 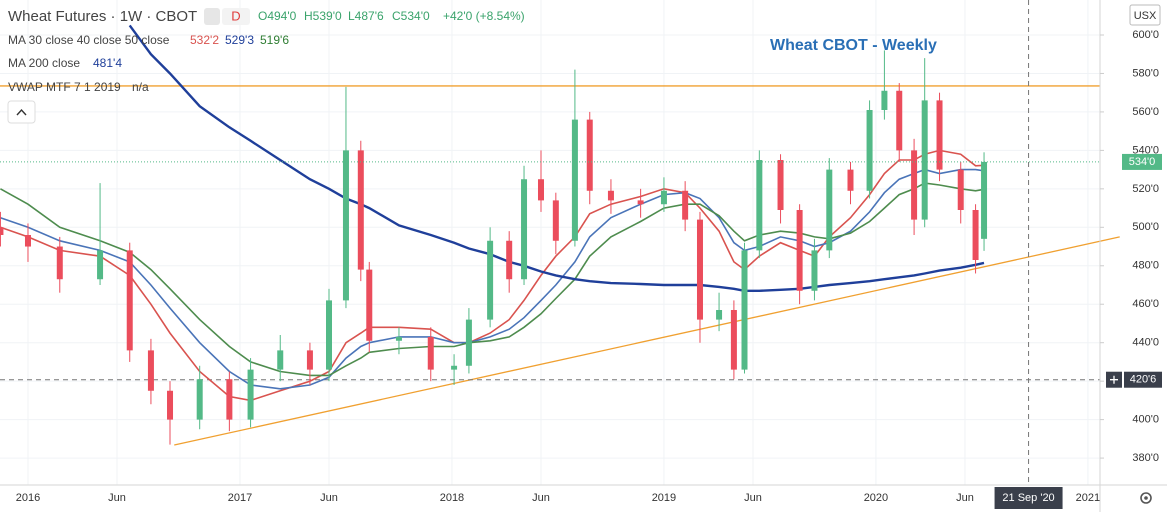 I want to click on collapse-button, so click(x=21, y=112).